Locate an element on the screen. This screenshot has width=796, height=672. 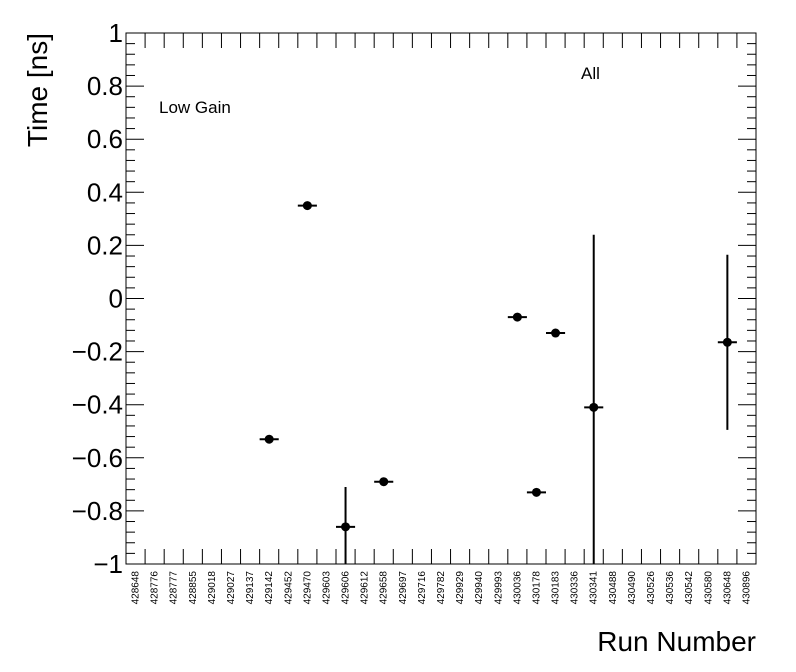
x-tick-label: 430178 is located at coordinates (536, 588).